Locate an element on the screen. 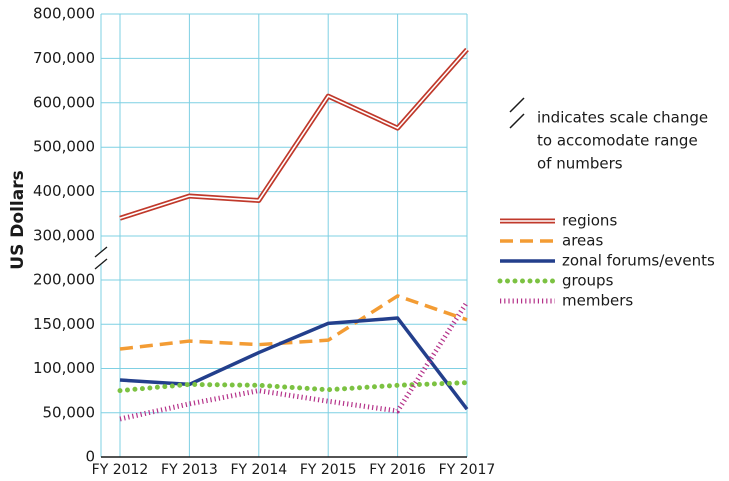 This screenshot has height=481, width=729. y-tick-label: 100,000 is located at coordinates (64, 368).